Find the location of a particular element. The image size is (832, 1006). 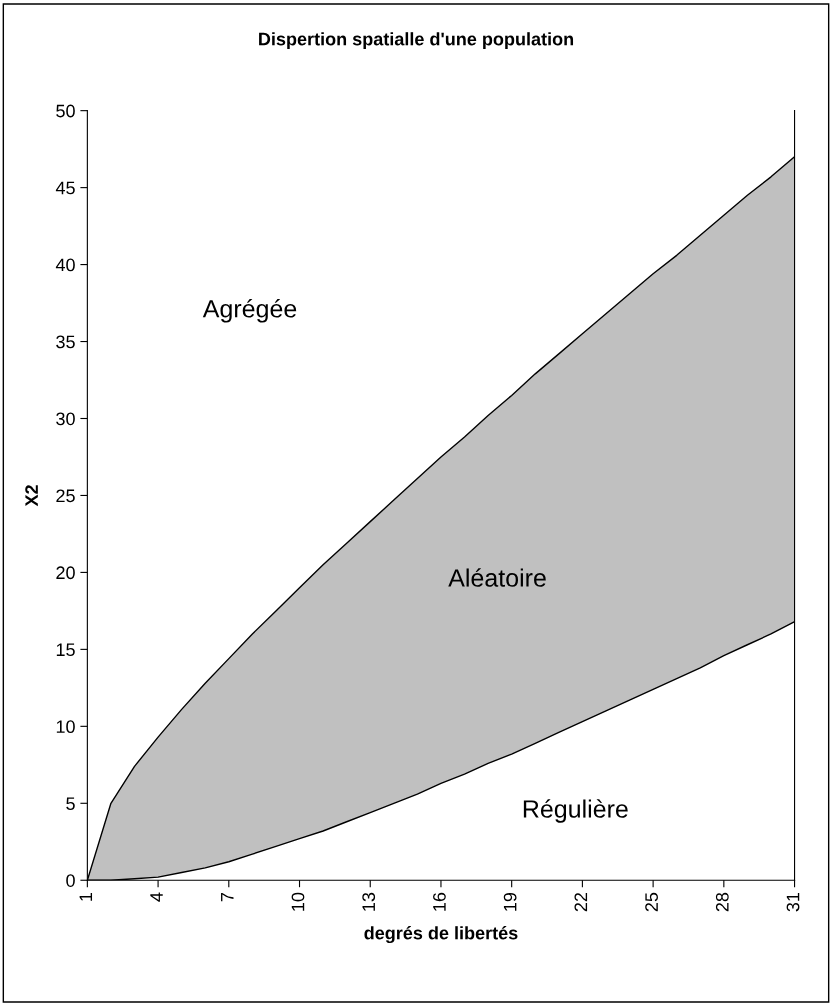

x-tick-label: 10 is located at coordinates (298, 901).